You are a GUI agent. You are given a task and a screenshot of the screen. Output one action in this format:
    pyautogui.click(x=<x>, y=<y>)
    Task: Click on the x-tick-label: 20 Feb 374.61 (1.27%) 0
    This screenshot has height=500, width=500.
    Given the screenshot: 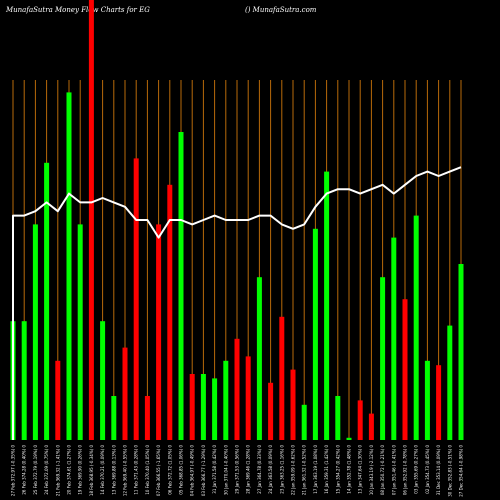 What is the action you would take?
    pyautogui.click(x=69, y=470)
    